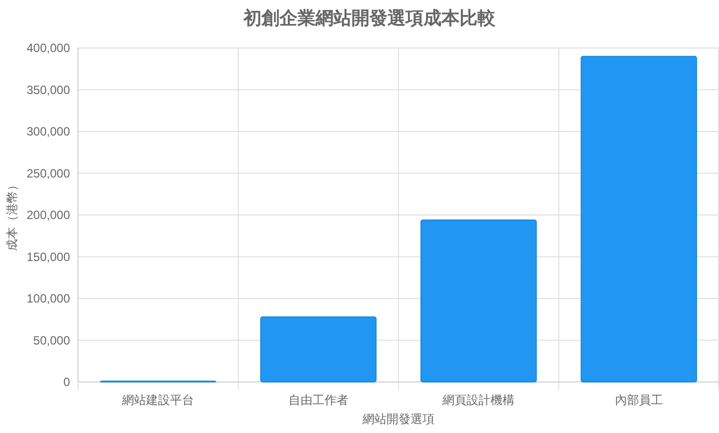 The image size is (719, 433). Describe the element at coordinates (478, 400) in the screenshot. I see `x-tick-label: 網頁設計機構` at that location.